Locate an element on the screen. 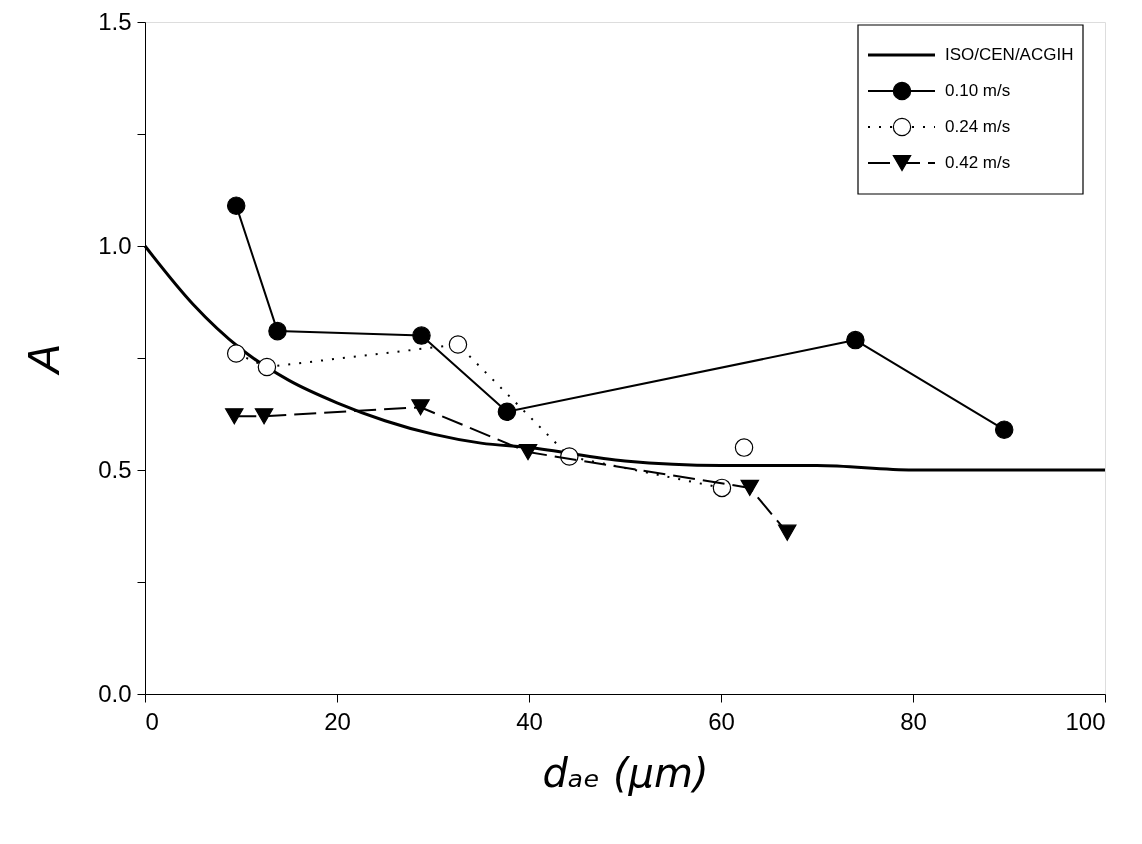 This screenshot has width=1142, height=844. x-tick-label: 0 is located at coordinates (152, 721).